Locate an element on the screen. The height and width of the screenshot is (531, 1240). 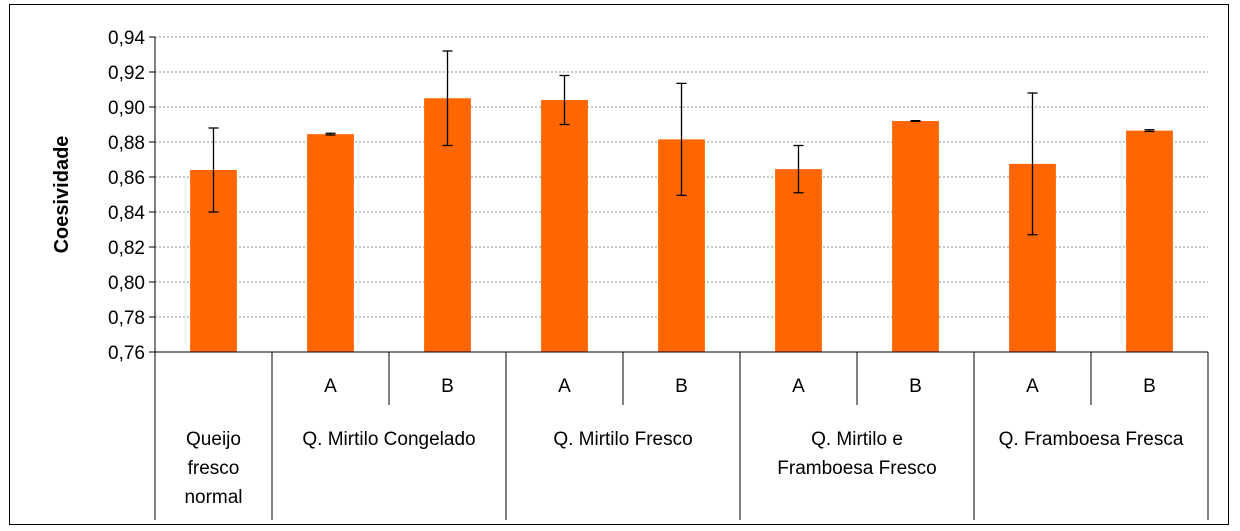
y-tick-label: 0,84 is located at coordinates (126, 213).